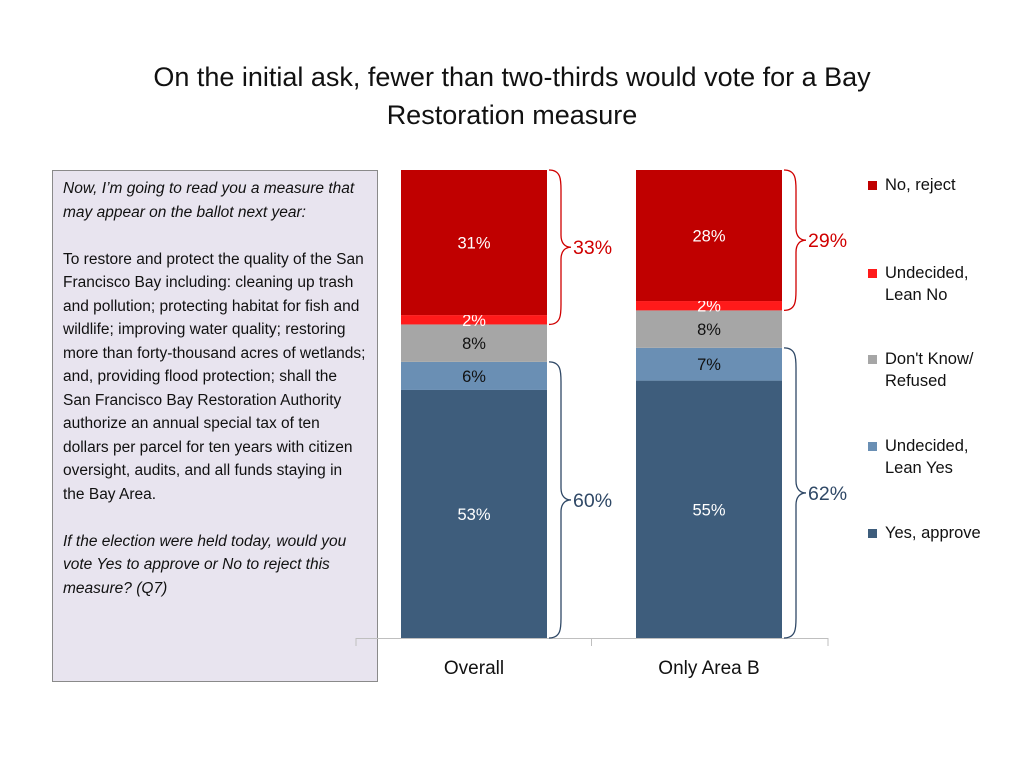  I want to click on legend-label-yes-approve: Yes, approve, so click(933, 533).